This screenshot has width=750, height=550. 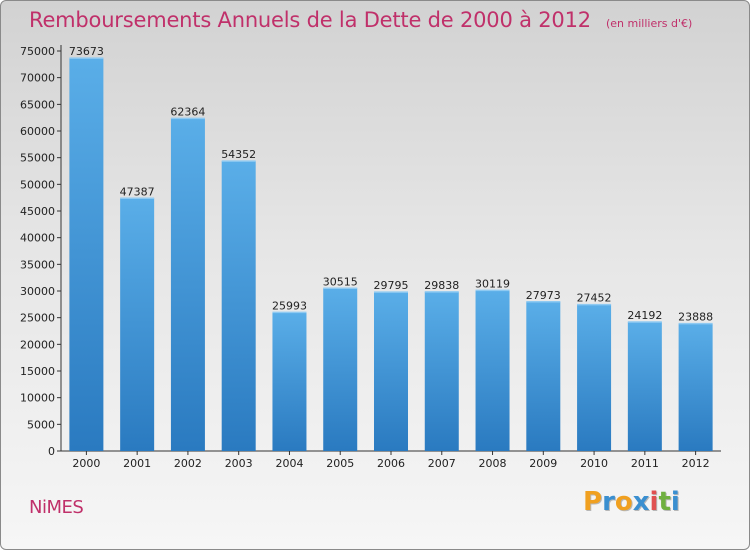 I want to click on brand-logo: Proxiti, so click(x=631, y=502).